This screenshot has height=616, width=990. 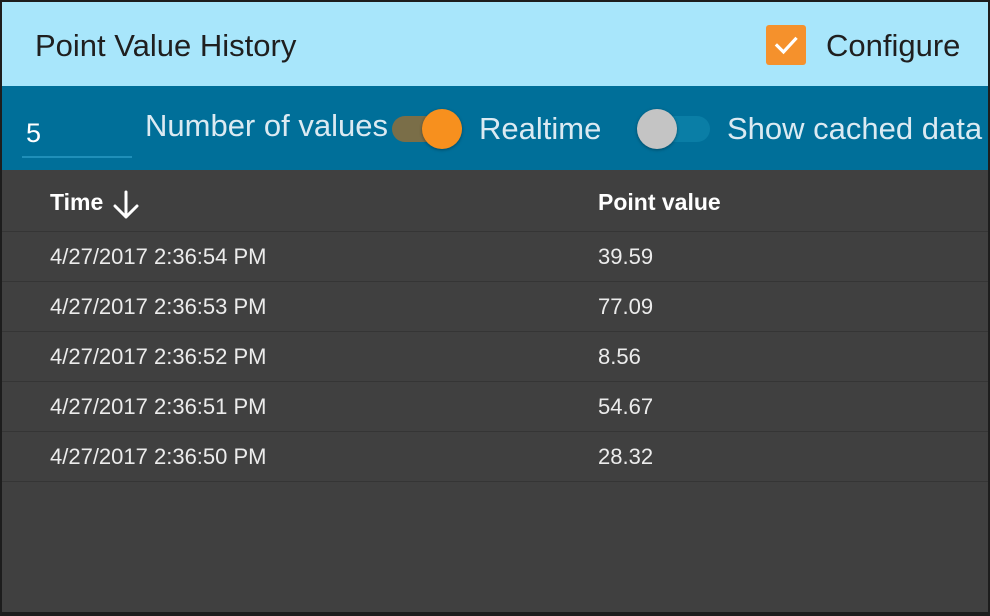 I want to click on point-value-cell: 28.32, so click(x=626, y=456).